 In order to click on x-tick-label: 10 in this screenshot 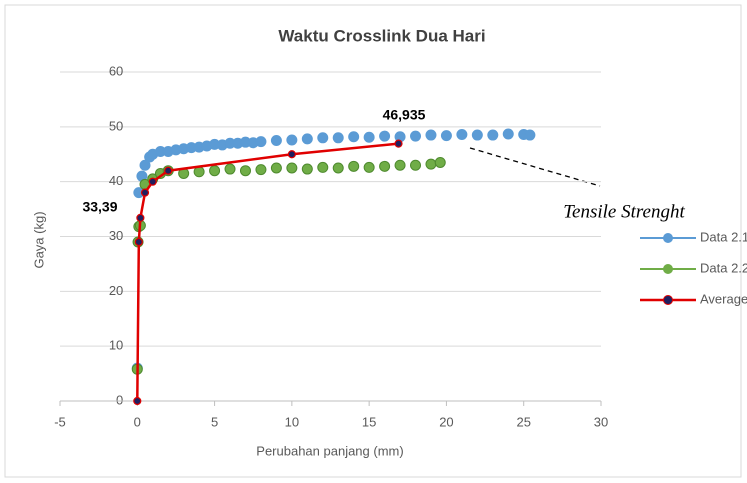, I will do `click(292, 421)`.